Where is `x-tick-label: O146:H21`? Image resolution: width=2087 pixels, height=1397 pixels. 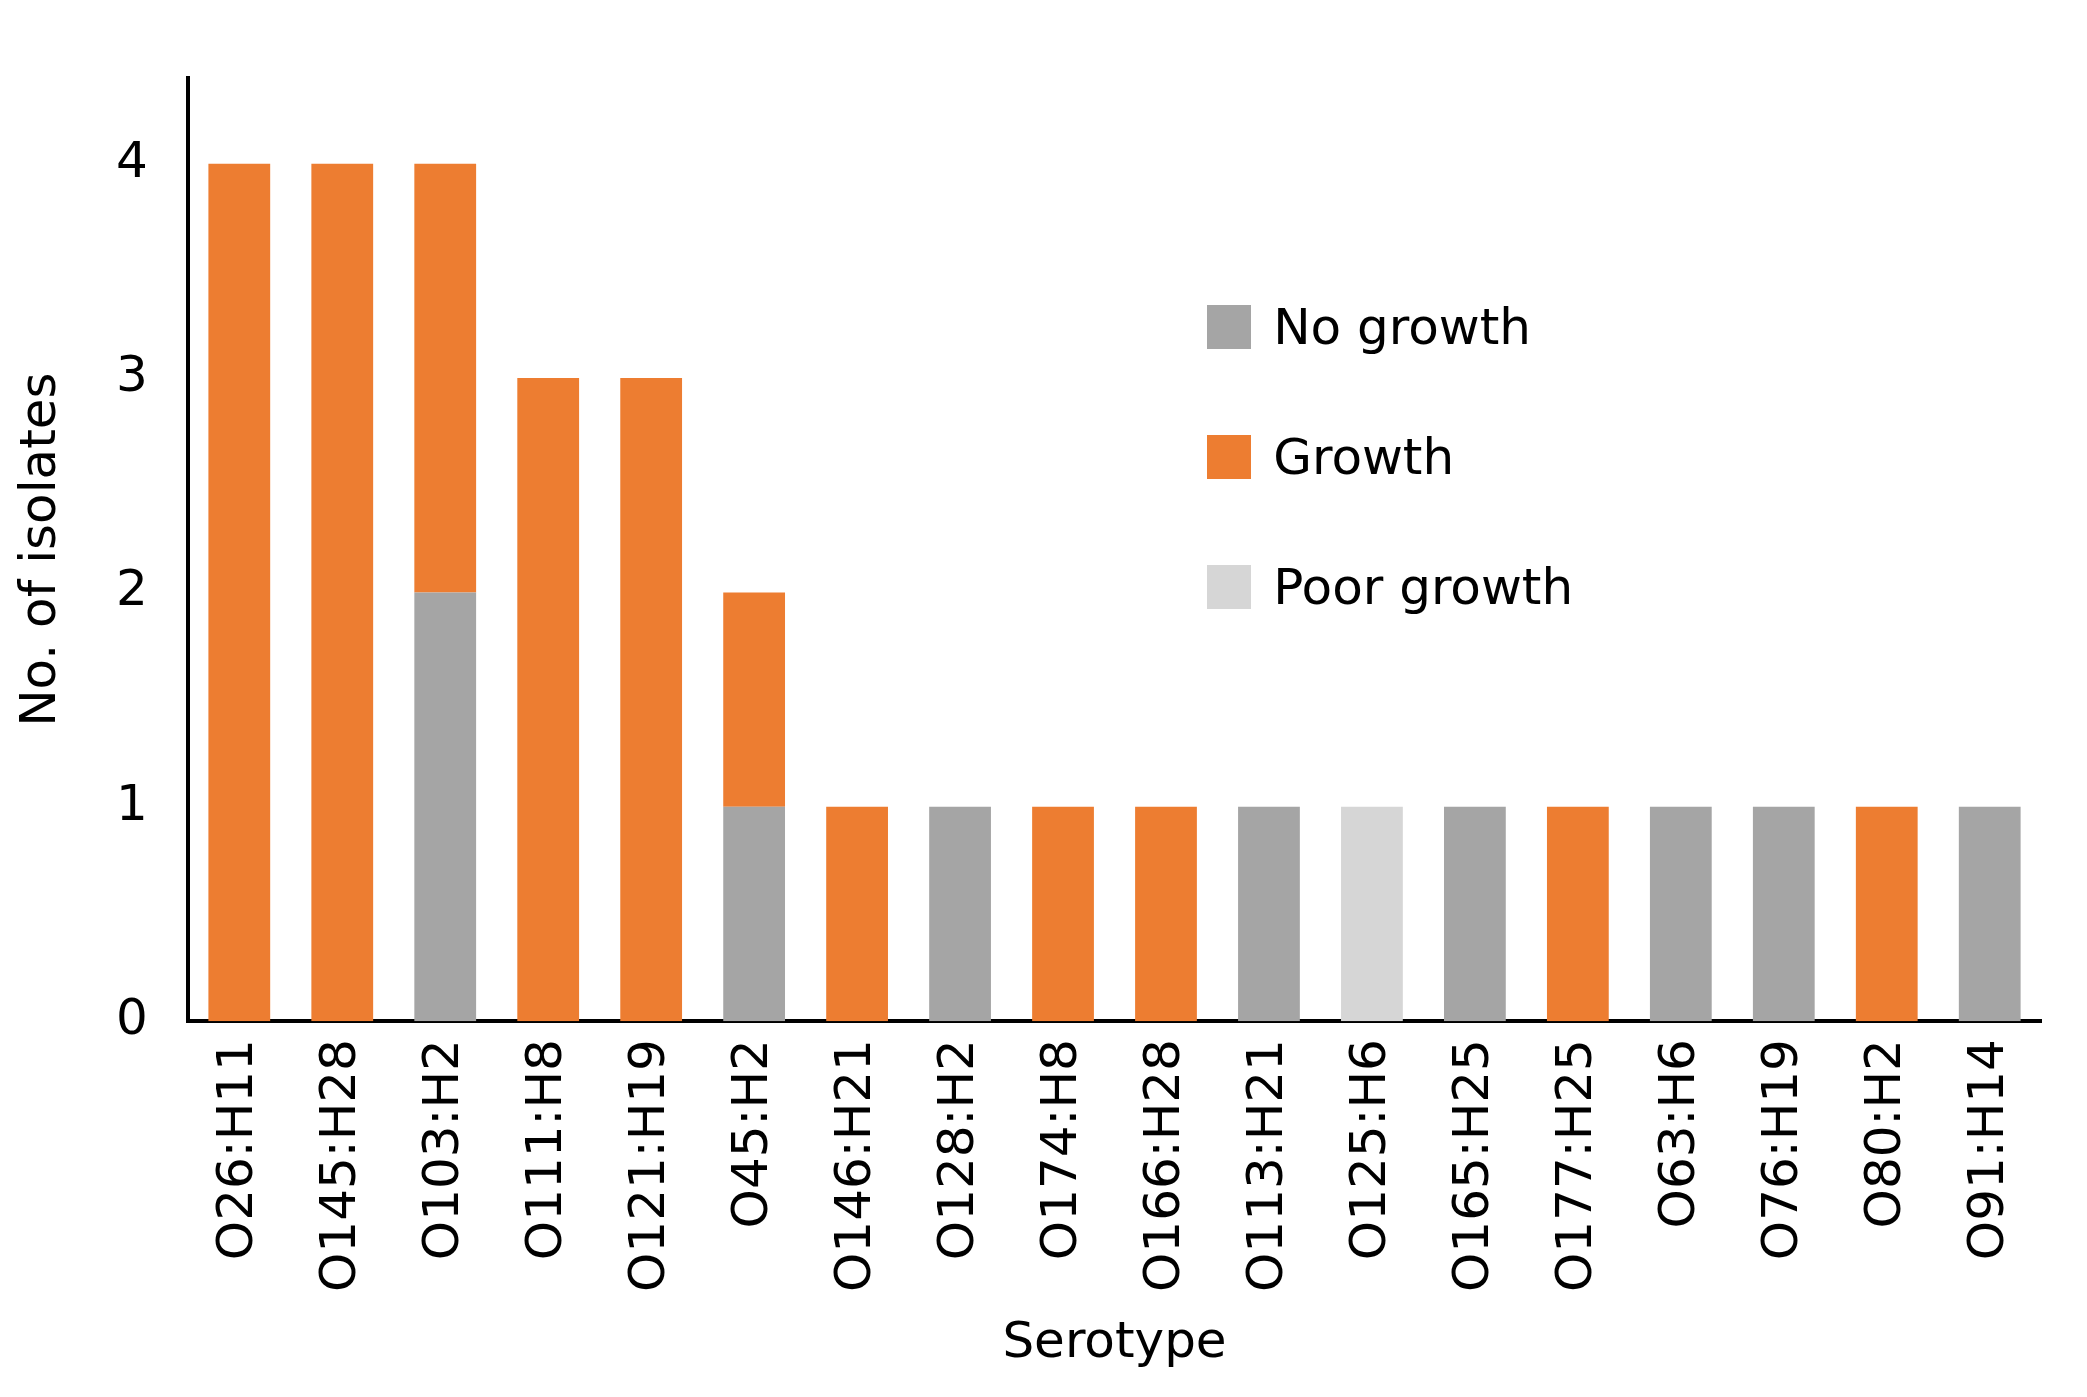
x-tick-label: O146:H21 is located at coordinates (853, 1165).